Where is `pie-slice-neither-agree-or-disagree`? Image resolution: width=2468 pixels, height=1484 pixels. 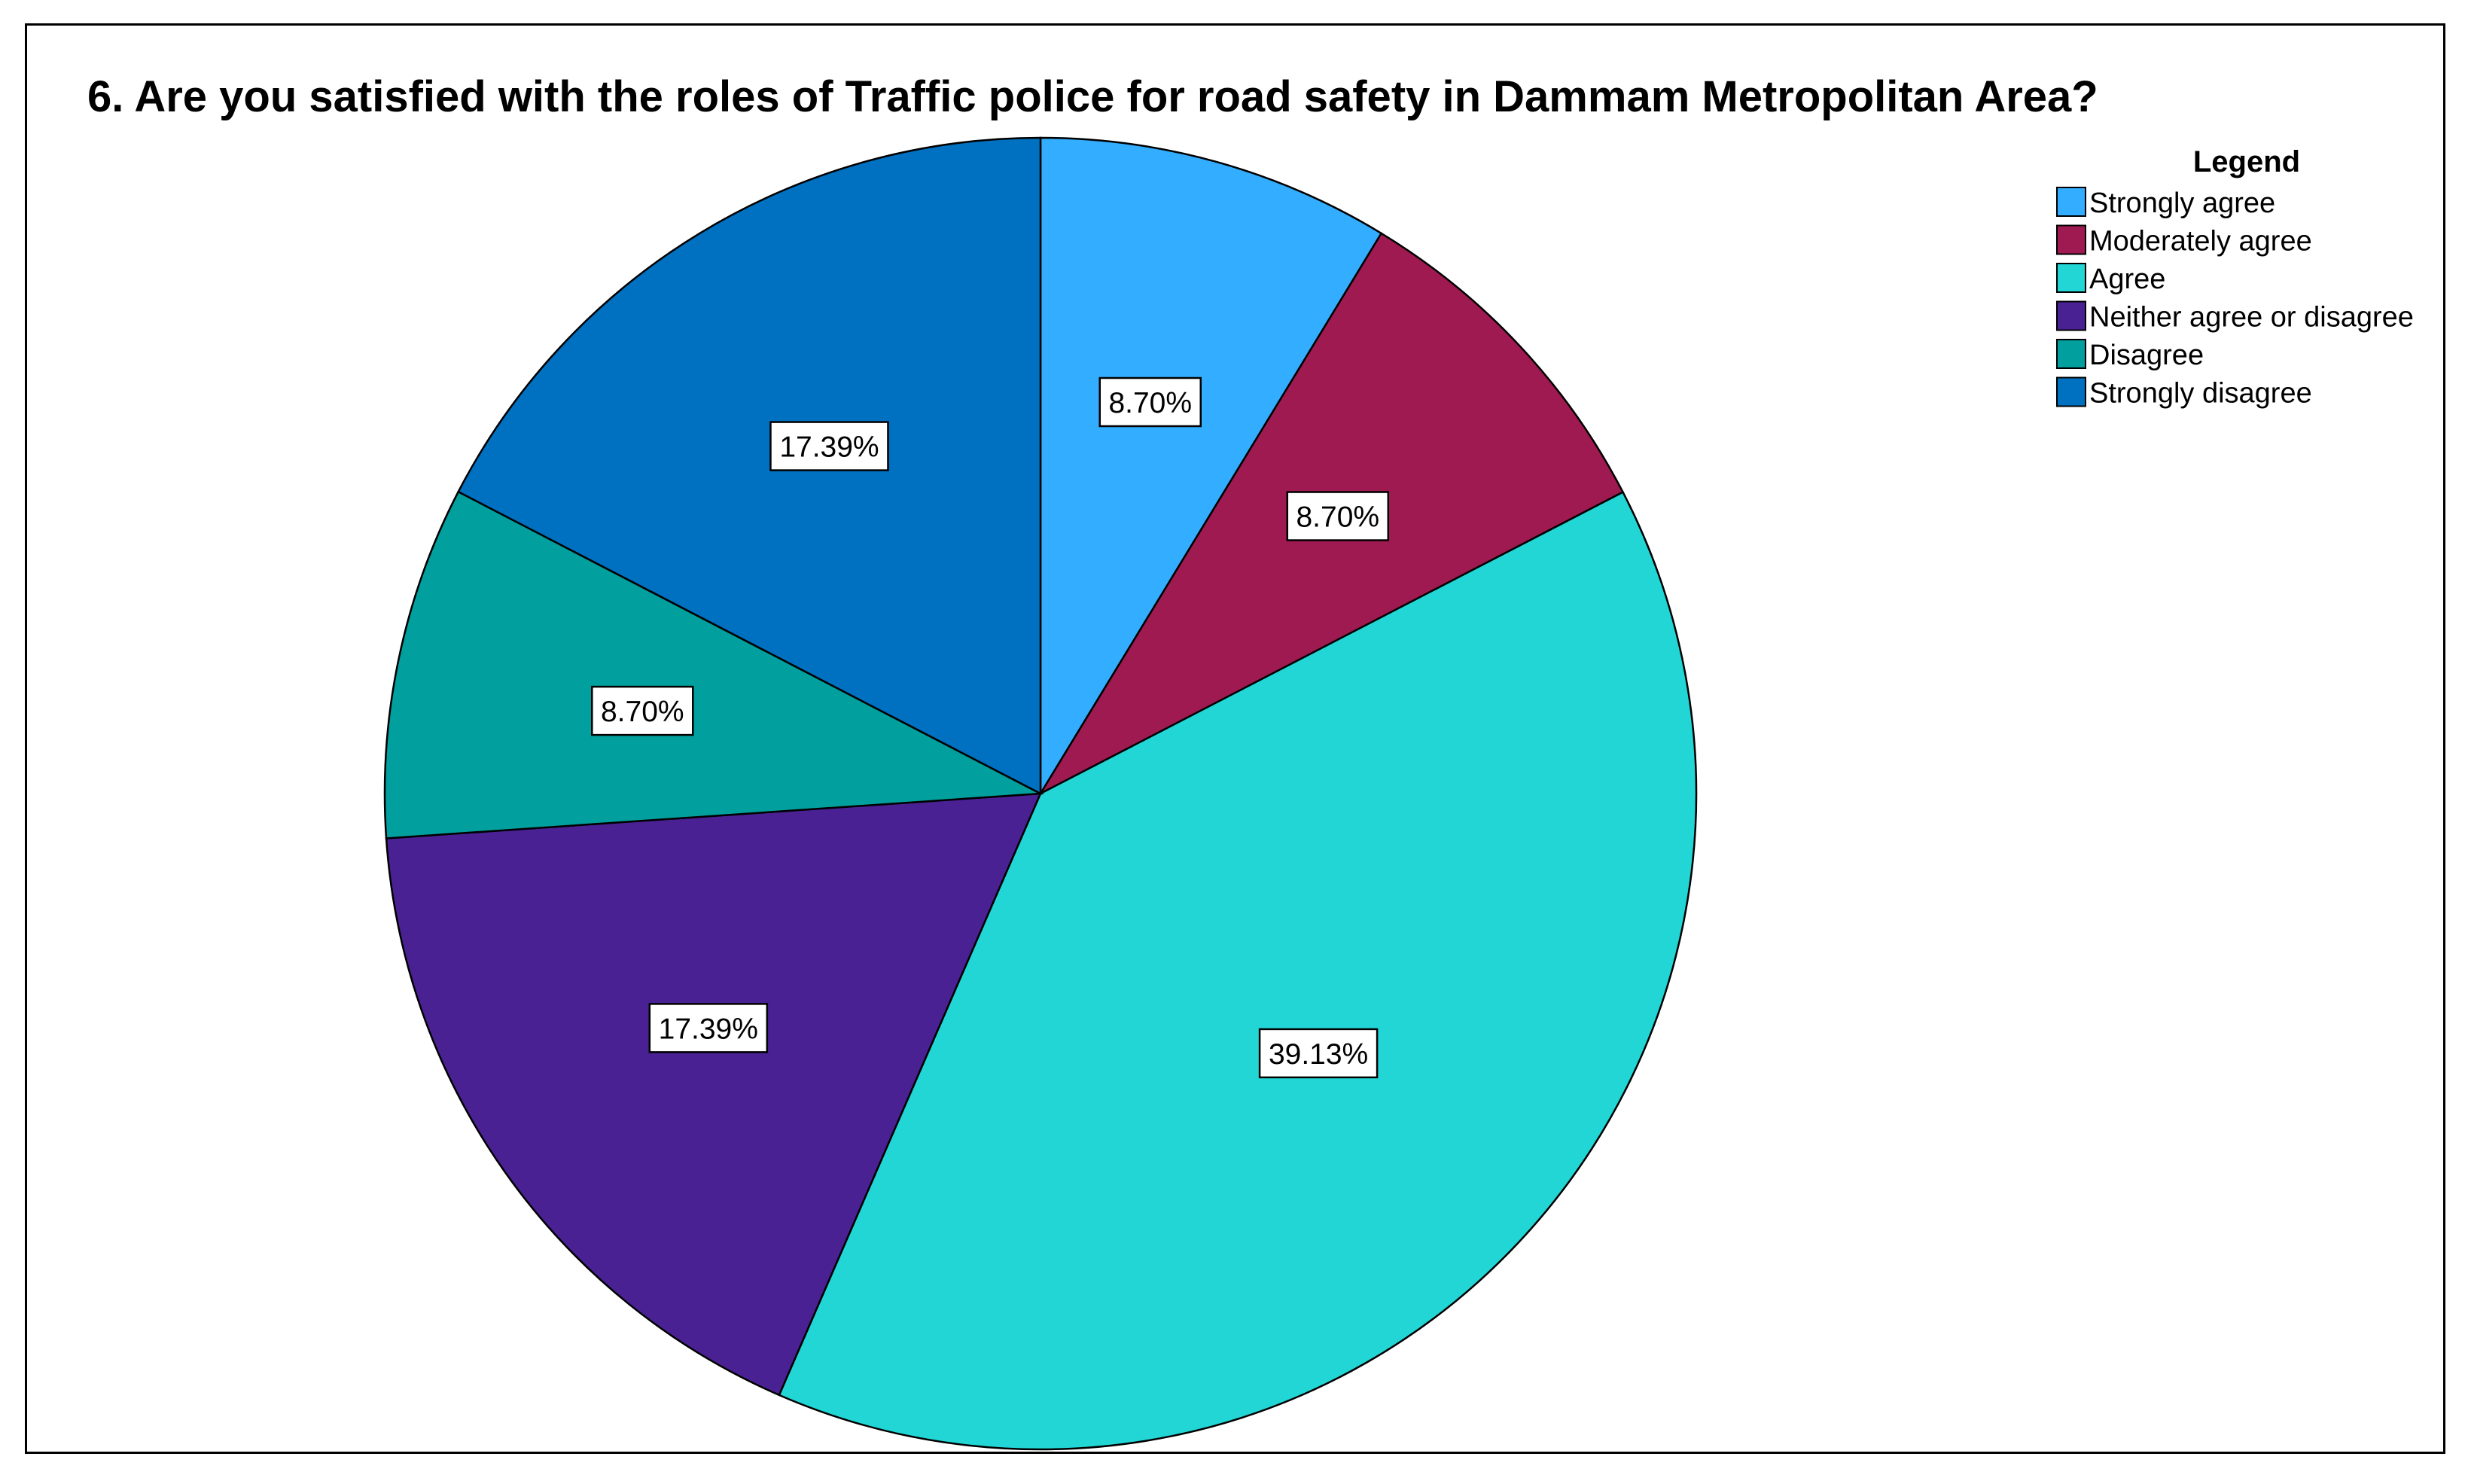 pie-slice-neither-agree-or-disagree is located at coordinates (713, 1094).